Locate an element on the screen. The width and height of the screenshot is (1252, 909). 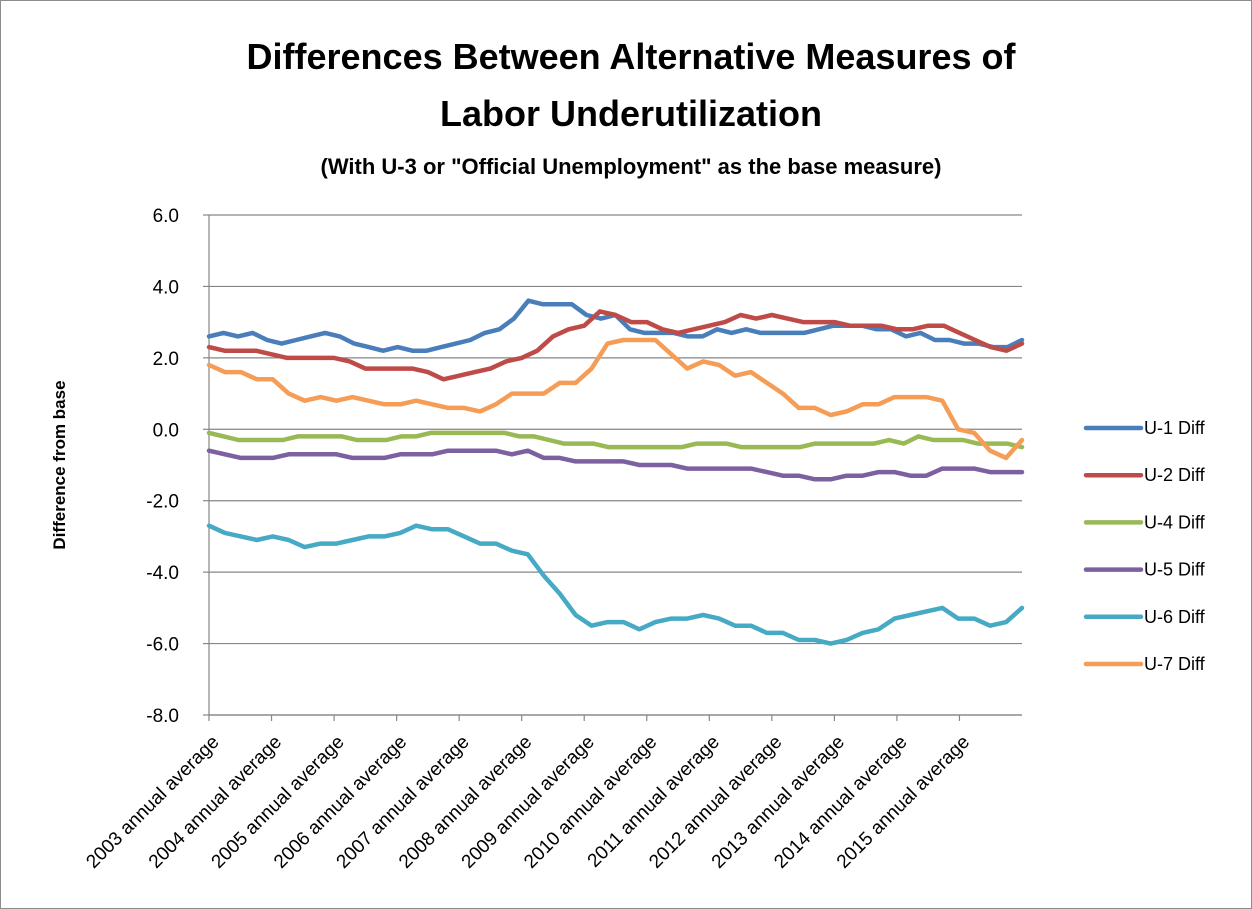
y-tick-label: -2.0 is located at coordinates (162, 502).